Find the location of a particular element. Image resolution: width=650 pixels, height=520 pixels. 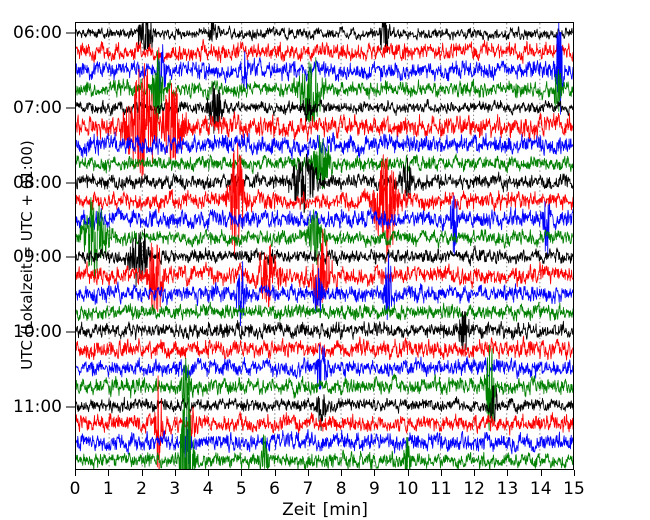

x-tick-label: 4 is located at coordinates (208, 489).